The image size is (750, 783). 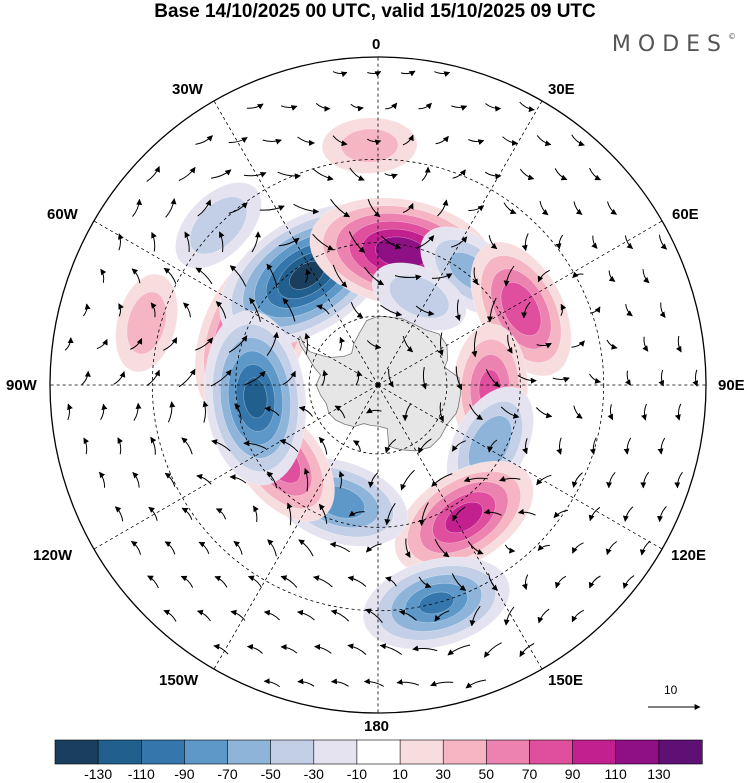 I want to click on lon-label-90w: 90W, so click(x=21, y=385).